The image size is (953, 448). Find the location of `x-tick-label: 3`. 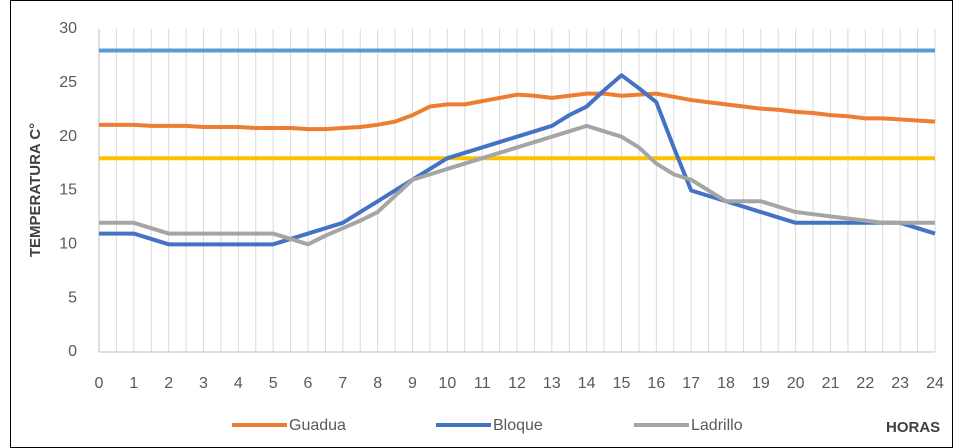

x-tick-label: 3 is located at coordinates (203, 383).